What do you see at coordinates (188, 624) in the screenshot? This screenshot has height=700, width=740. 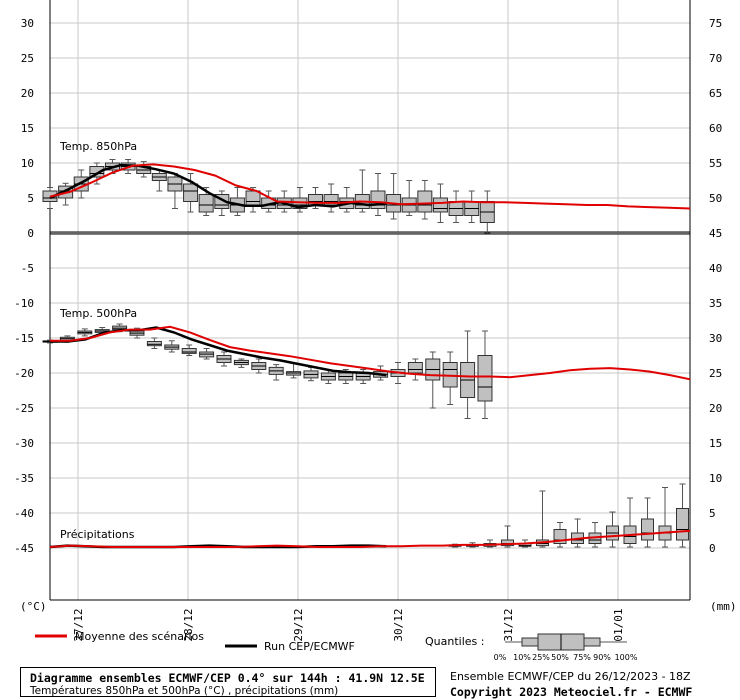 I see `x-tick-label: 28/12` at bounding box center [188, 624].